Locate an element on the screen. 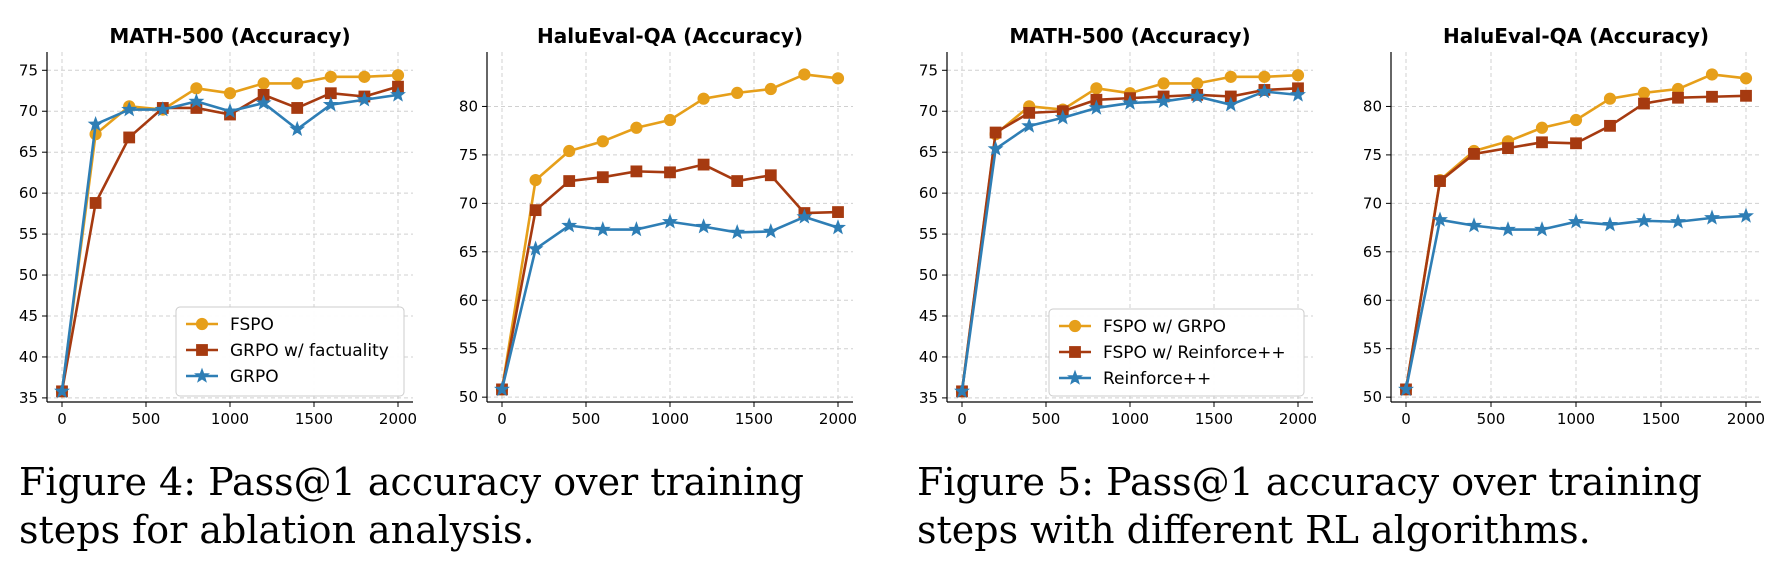 The height and width of the screenshot is (574, 1778). legend-entry: FSPO w/ Reinforce++ is located at coordinates (1172, 353).